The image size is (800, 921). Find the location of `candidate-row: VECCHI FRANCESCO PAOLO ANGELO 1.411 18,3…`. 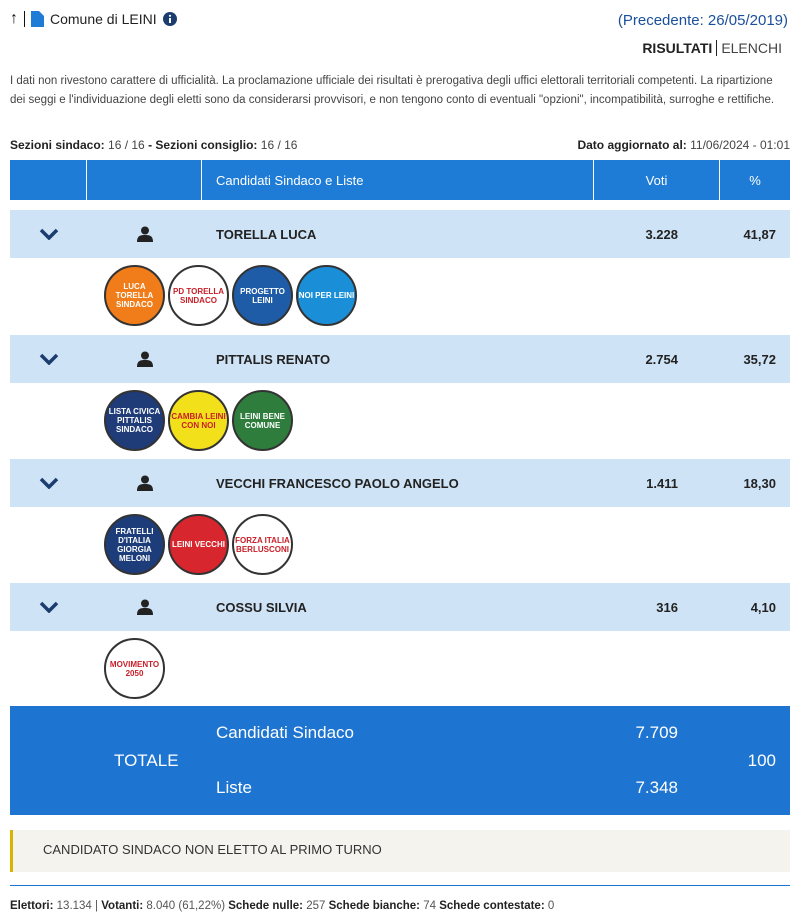

candidate-row: VECCHI FRANCESCO PAOLO ANGELO 1.411 18,3… is located at coordinates (400, 483).